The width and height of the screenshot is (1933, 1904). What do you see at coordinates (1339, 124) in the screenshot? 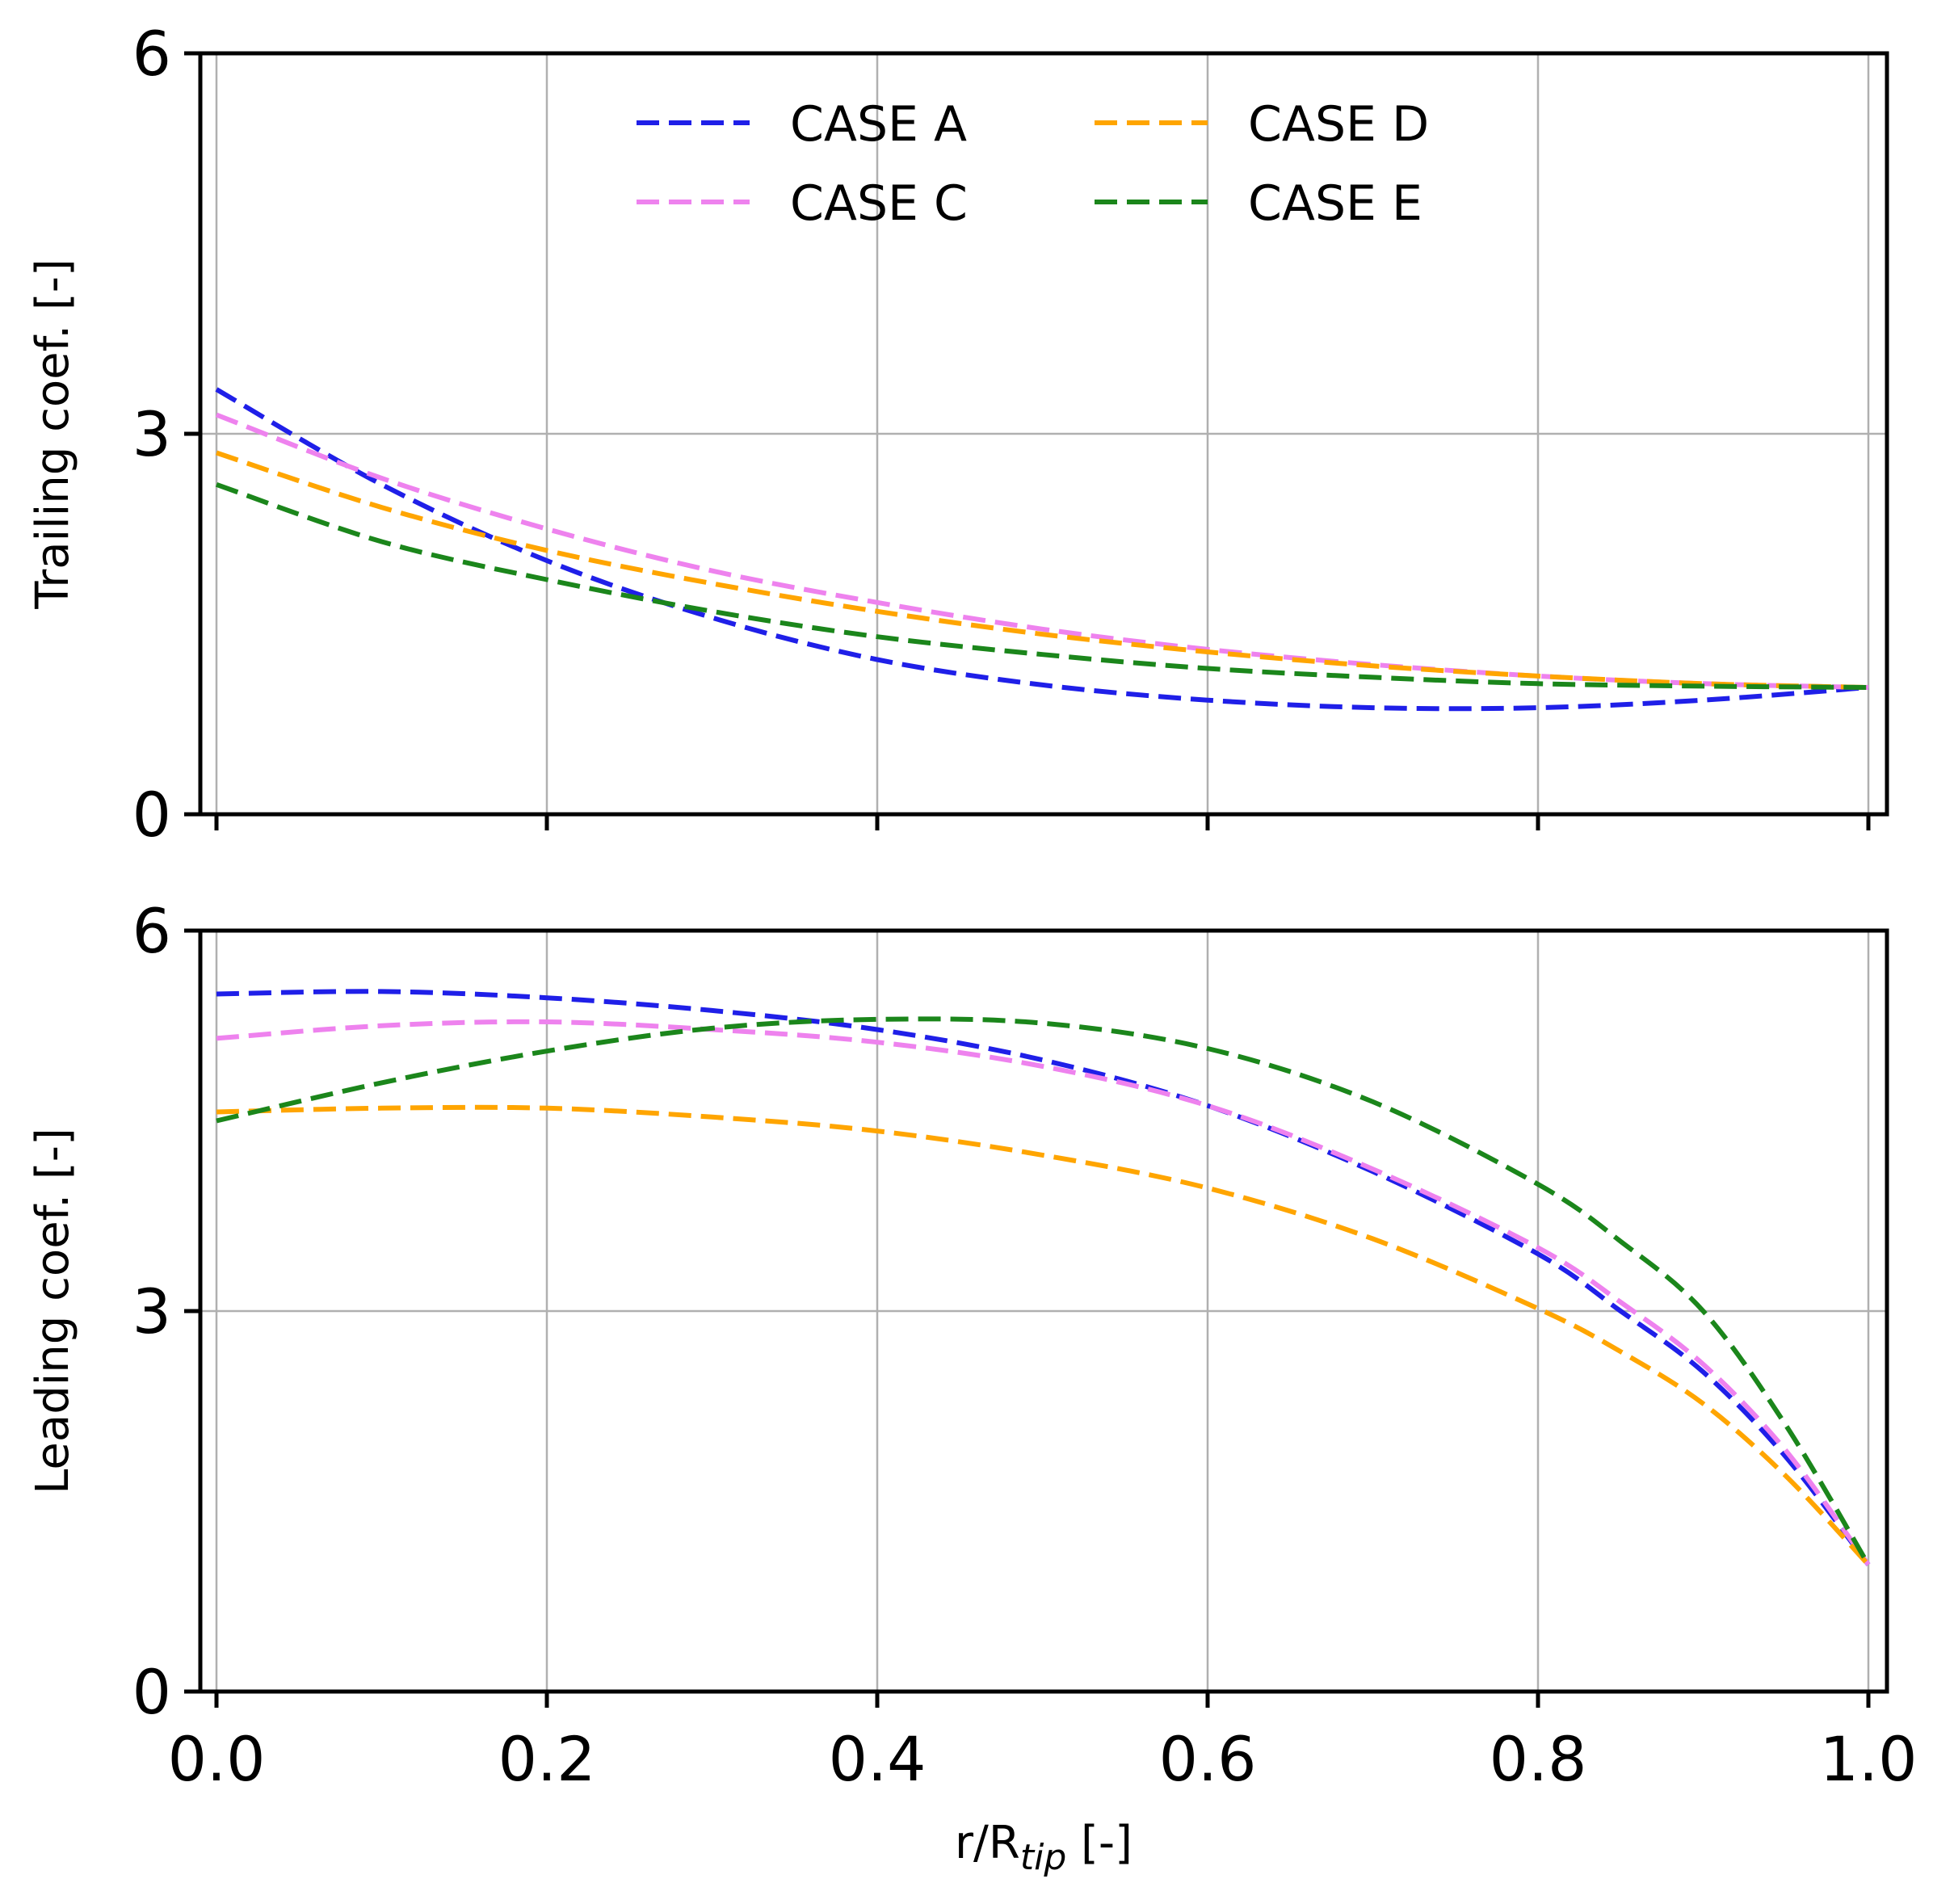
I see `legend-label: CASE D` at bounding box center [1339, 124].